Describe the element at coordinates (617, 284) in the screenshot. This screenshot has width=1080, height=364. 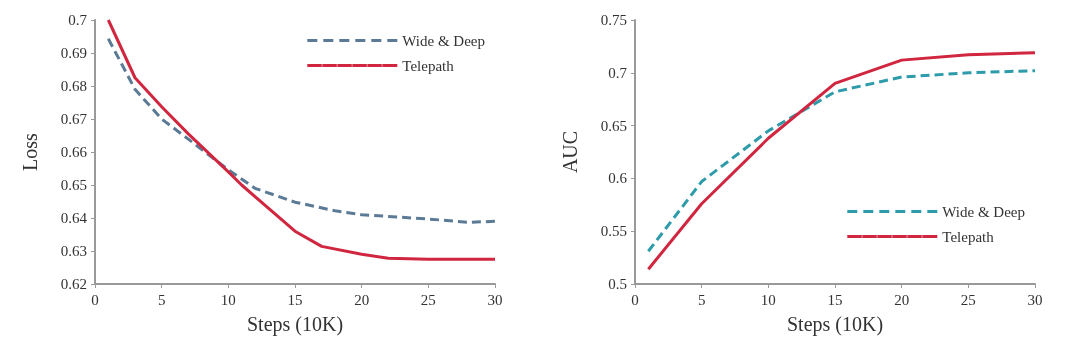
I see `y-tick-label: 0.5` at that location.